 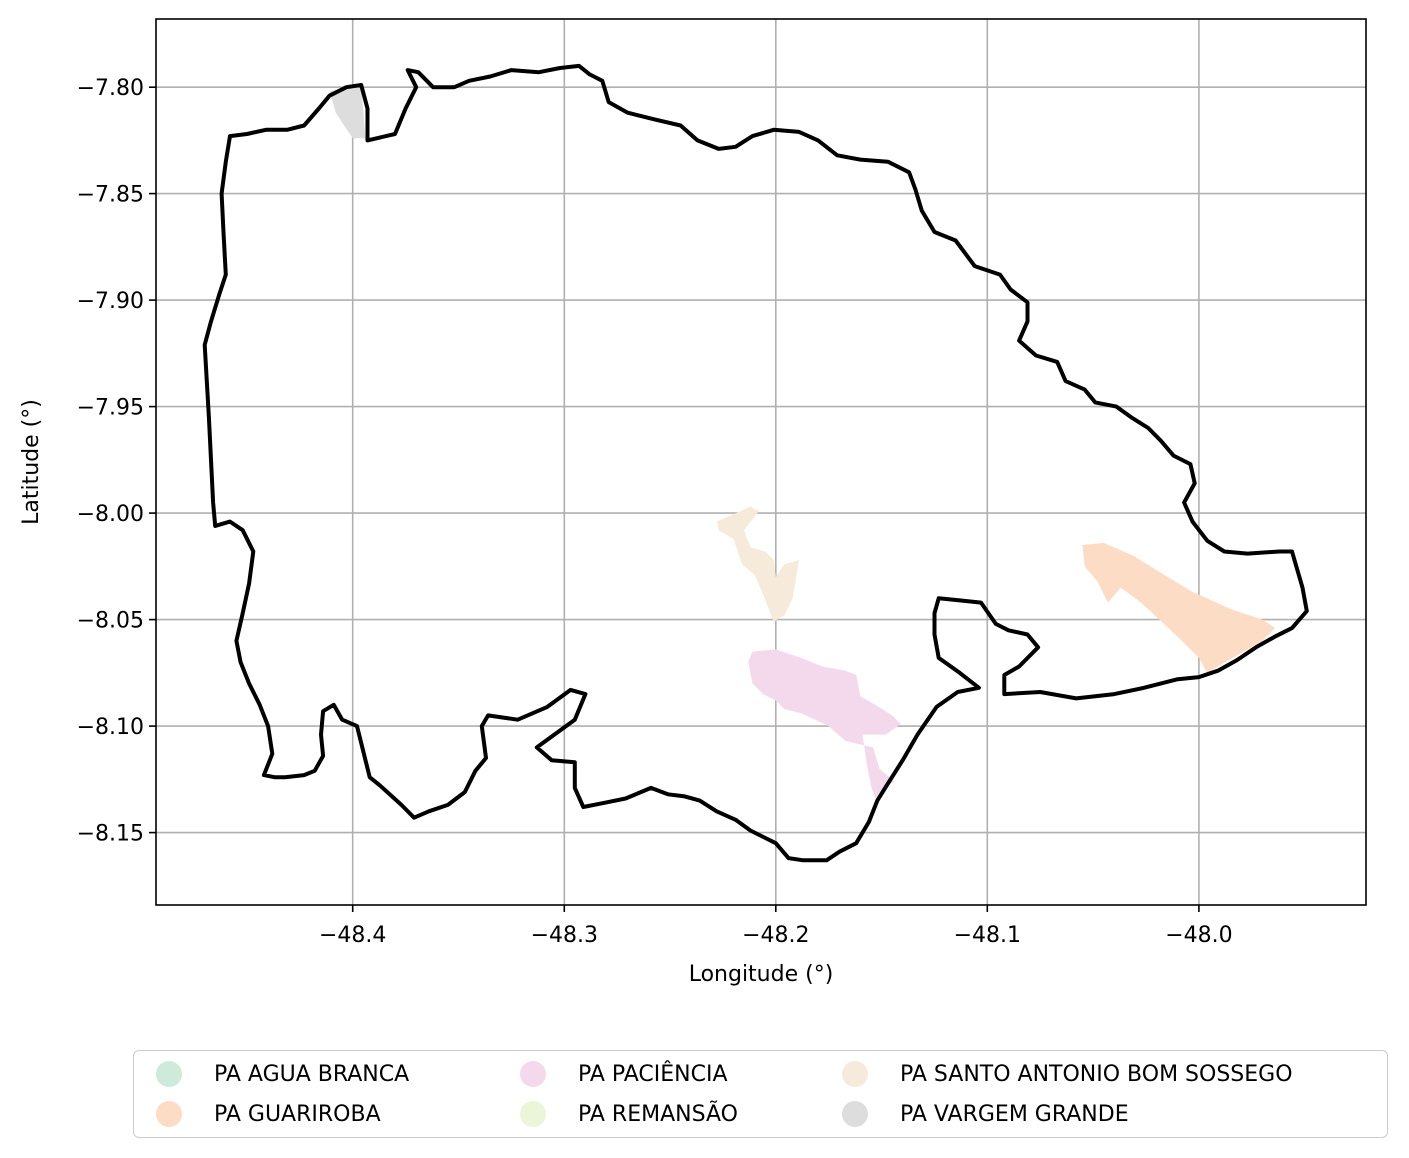 I want to click on y-axis-title: Latitude (°), so click(x=31, y=462).